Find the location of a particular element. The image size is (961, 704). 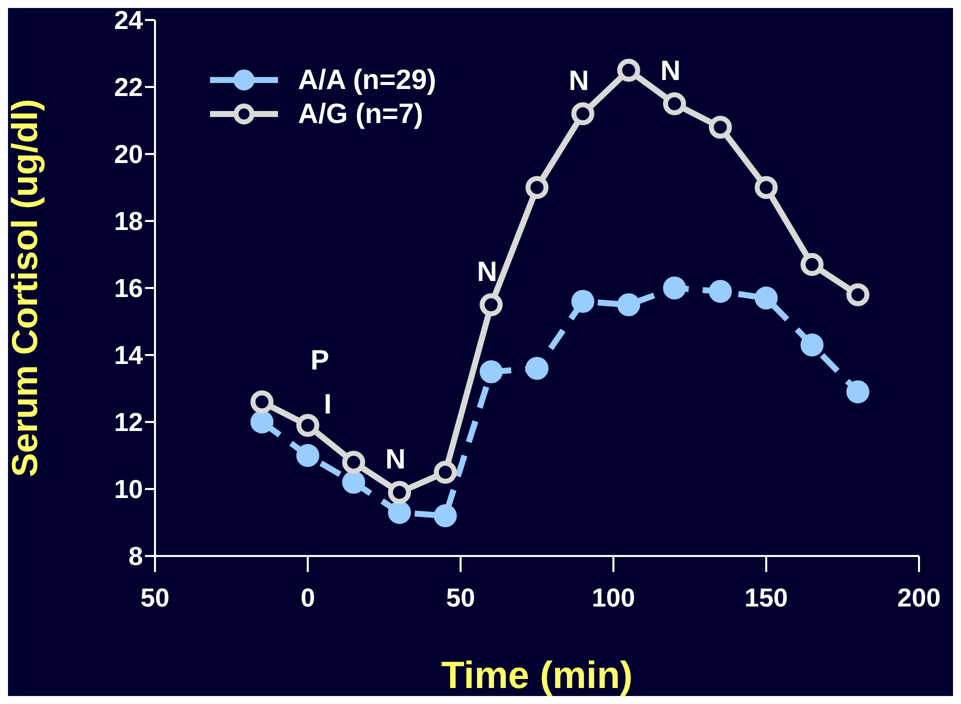

x-axis-title: Time (min) is located at coordinates (537, 676).